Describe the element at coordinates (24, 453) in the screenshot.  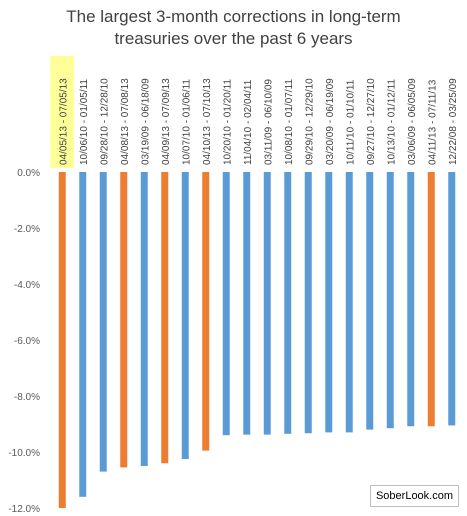
I see `y-tick-label: -10.0%` at that location.